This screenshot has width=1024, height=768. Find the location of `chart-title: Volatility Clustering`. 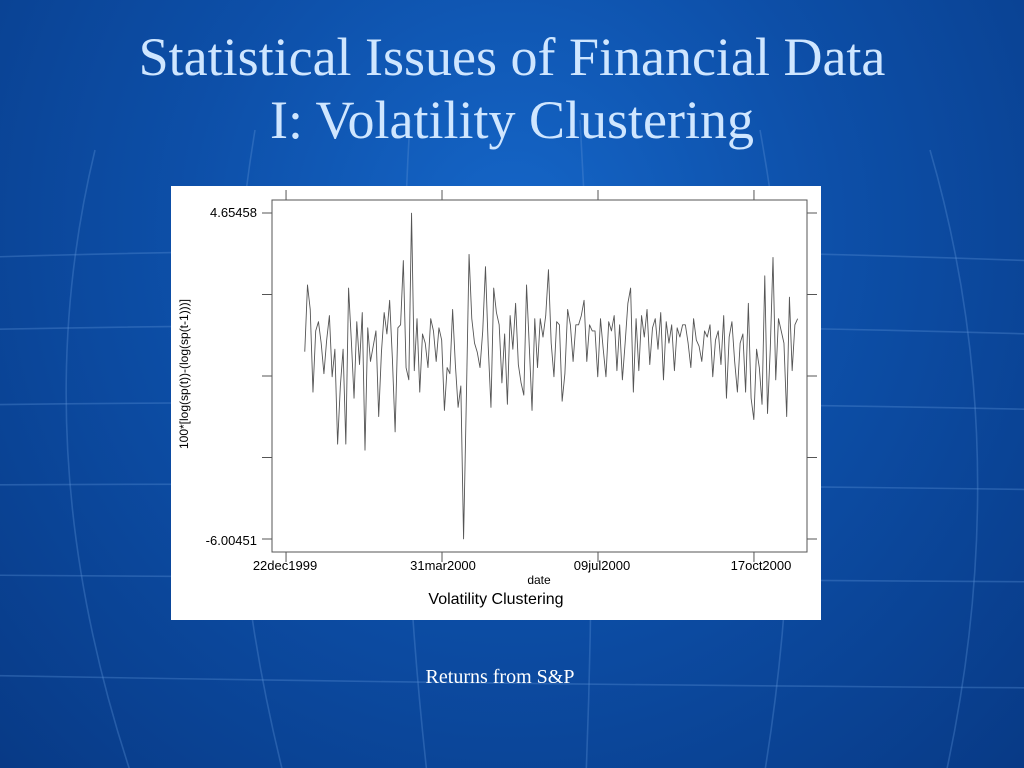

chart-title: Volatility Clustering is located at coordinates (495, 599).